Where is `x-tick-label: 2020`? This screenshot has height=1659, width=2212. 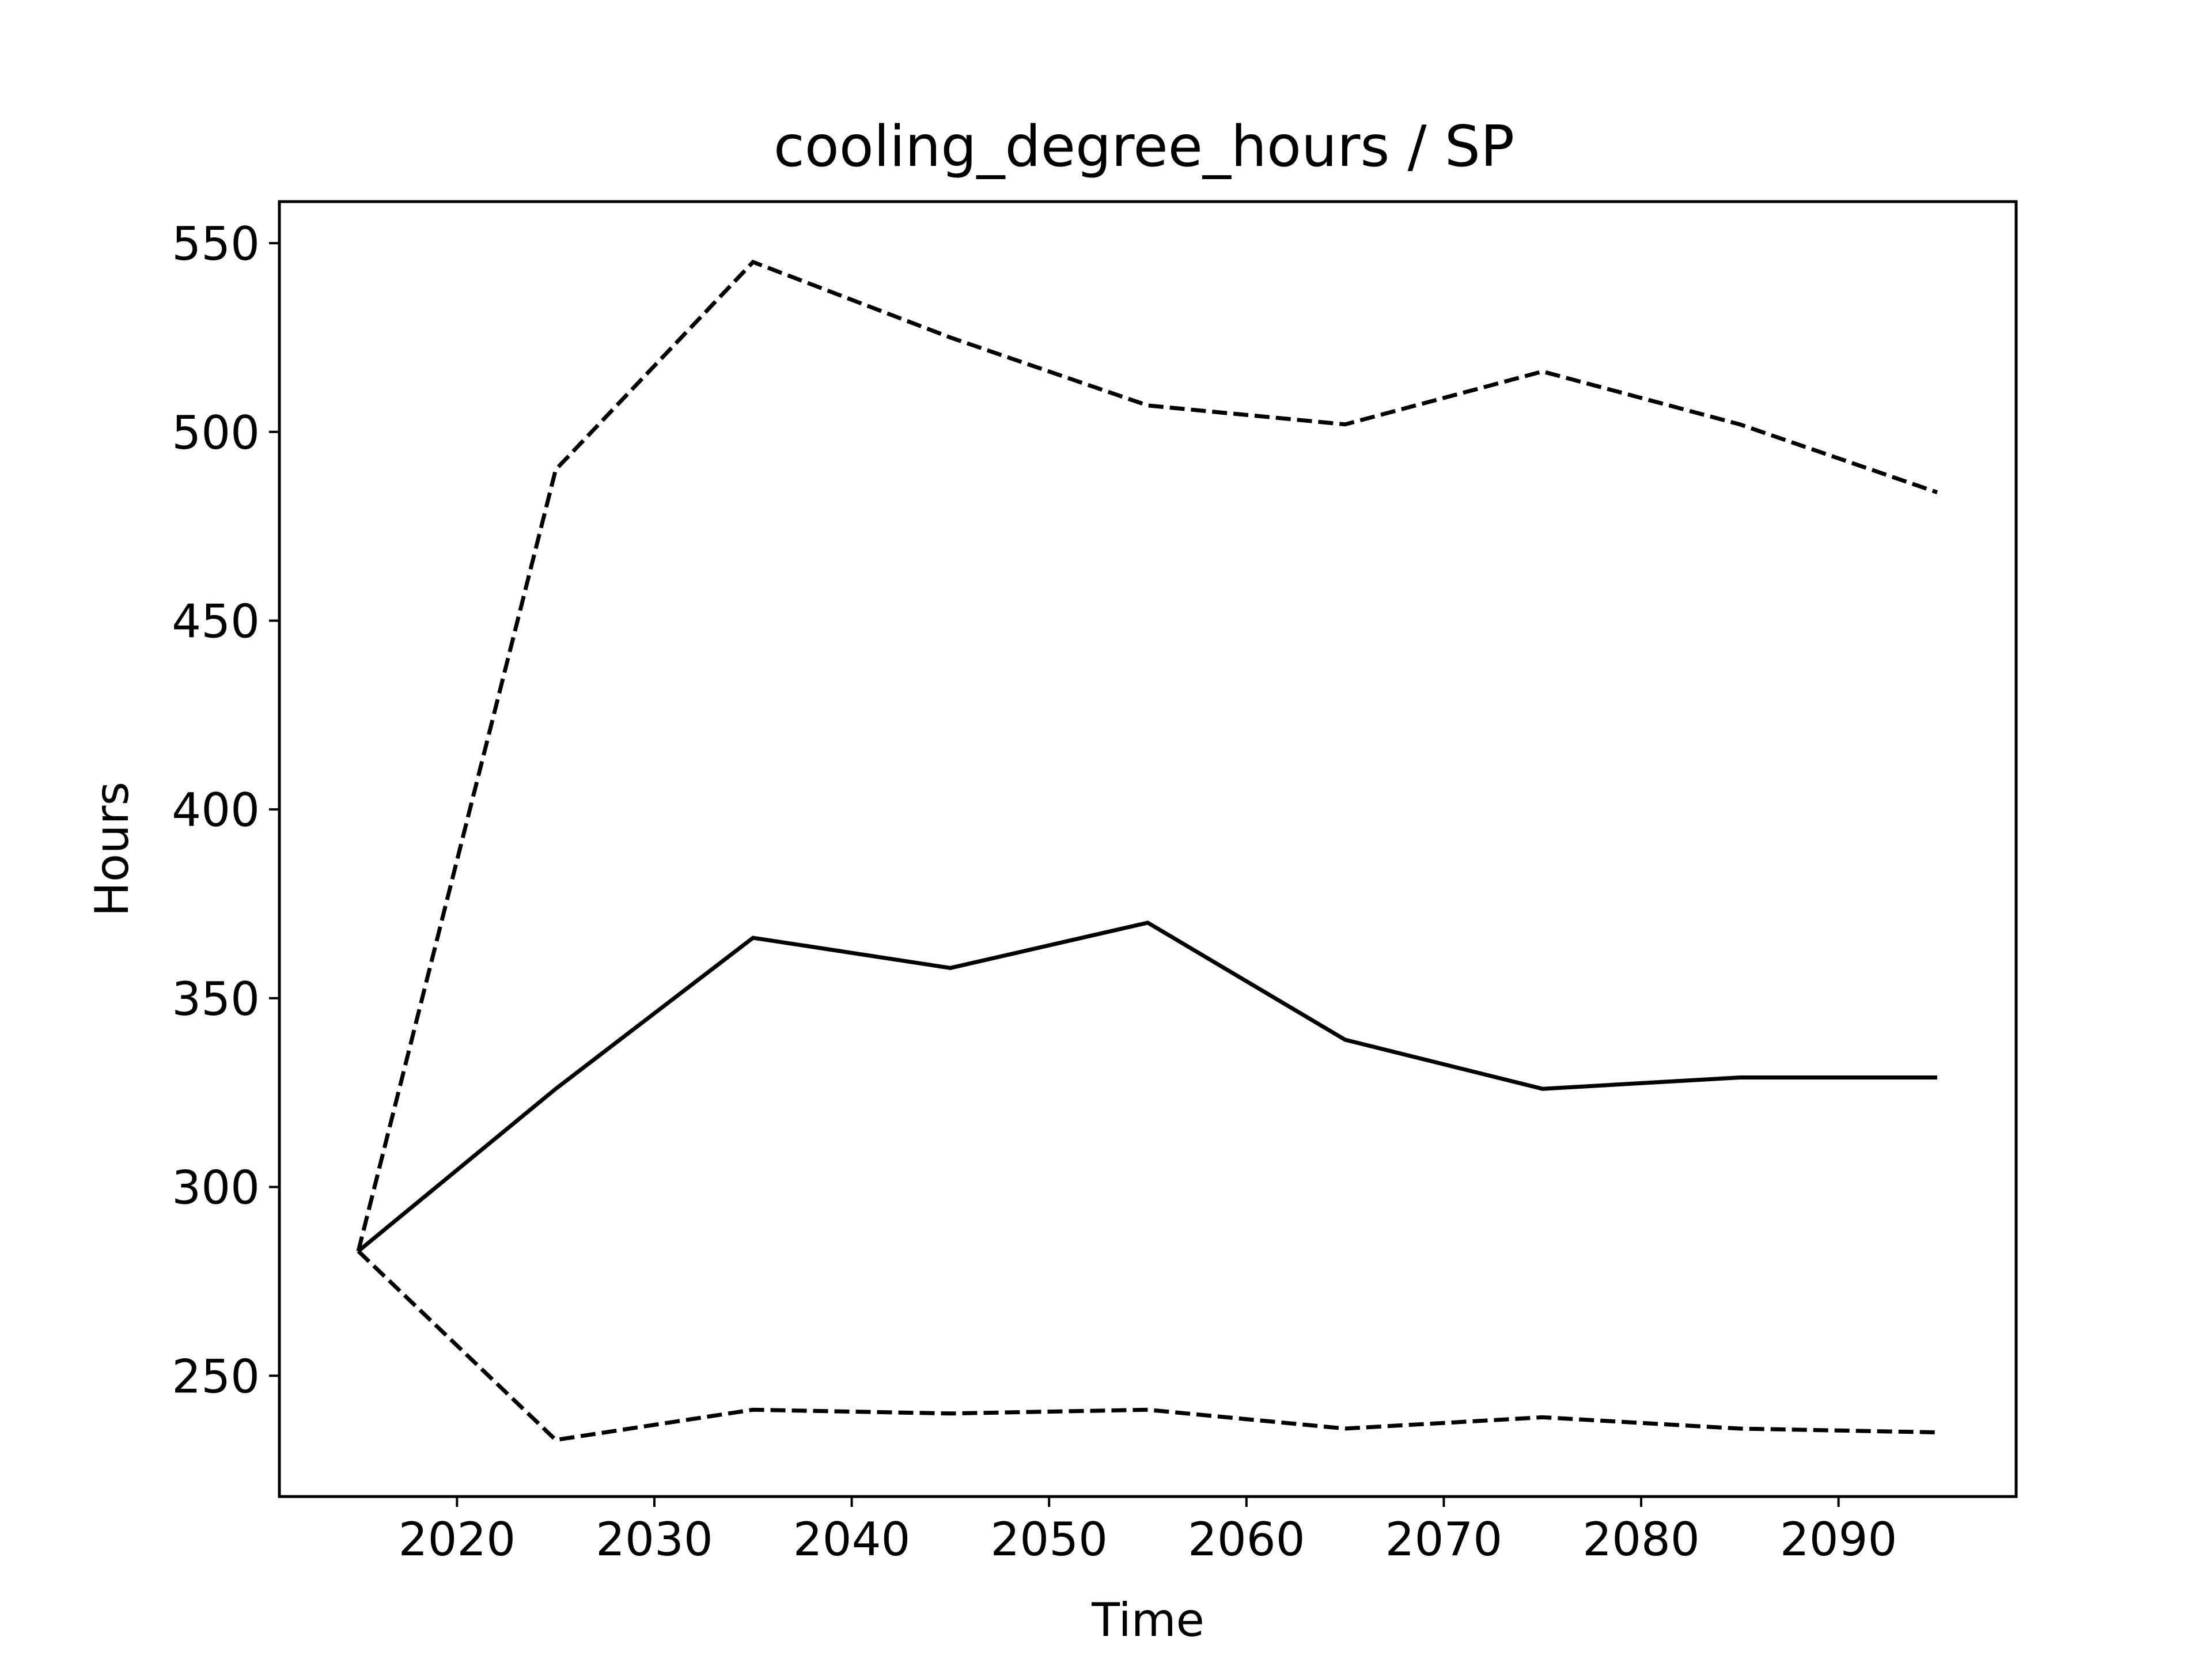 x-tick-label: 2020 is located at coordinates (457, 1539).